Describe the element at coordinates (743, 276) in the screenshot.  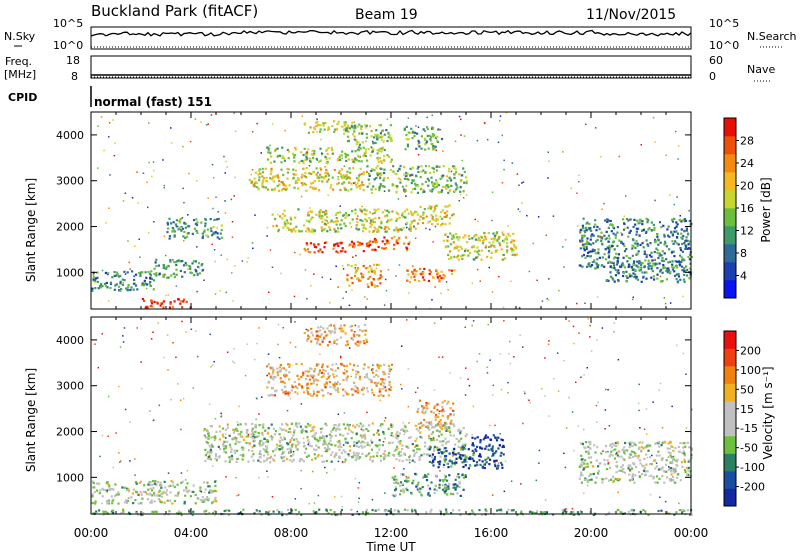
I see `colorbar-tick-label: 4` at that location.